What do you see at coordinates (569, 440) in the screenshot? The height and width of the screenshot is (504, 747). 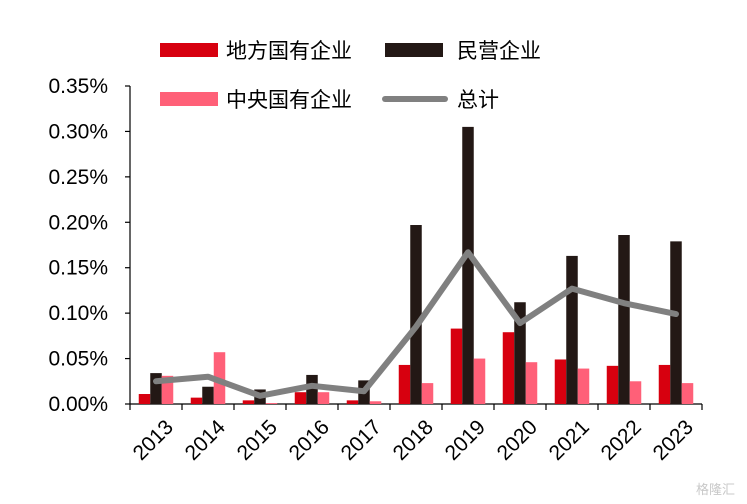 I see `x-tick-label: 2021` at bounding box center [569, 440].